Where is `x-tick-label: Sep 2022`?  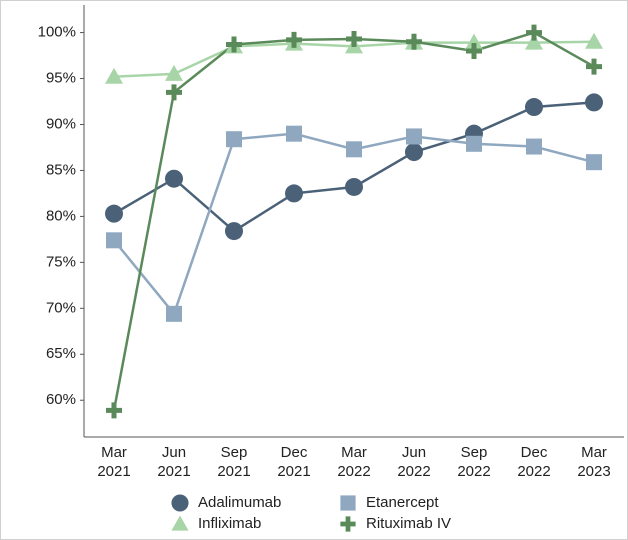
x-tick-label: Sep 2022 is located at coordinates (473, 462).